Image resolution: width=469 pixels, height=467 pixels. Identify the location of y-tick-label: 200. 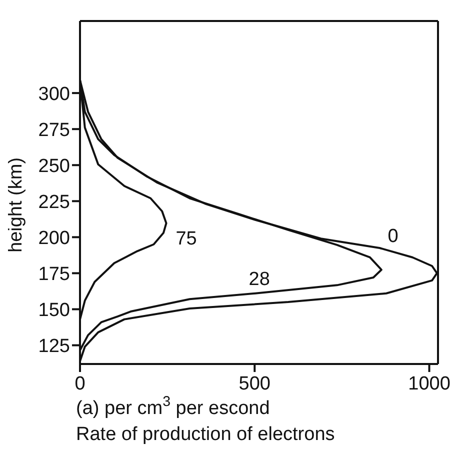
(54, 238).